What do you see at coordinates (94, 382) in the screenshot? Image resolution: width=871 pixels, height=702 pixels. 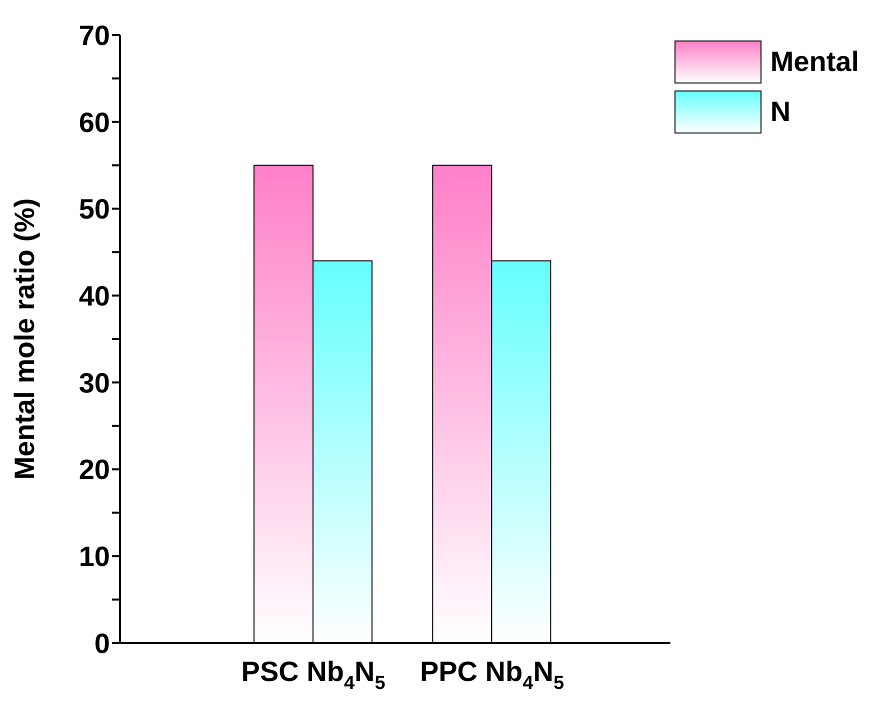 I see `y-tick-label: 30` at bounding box center [94, 382].